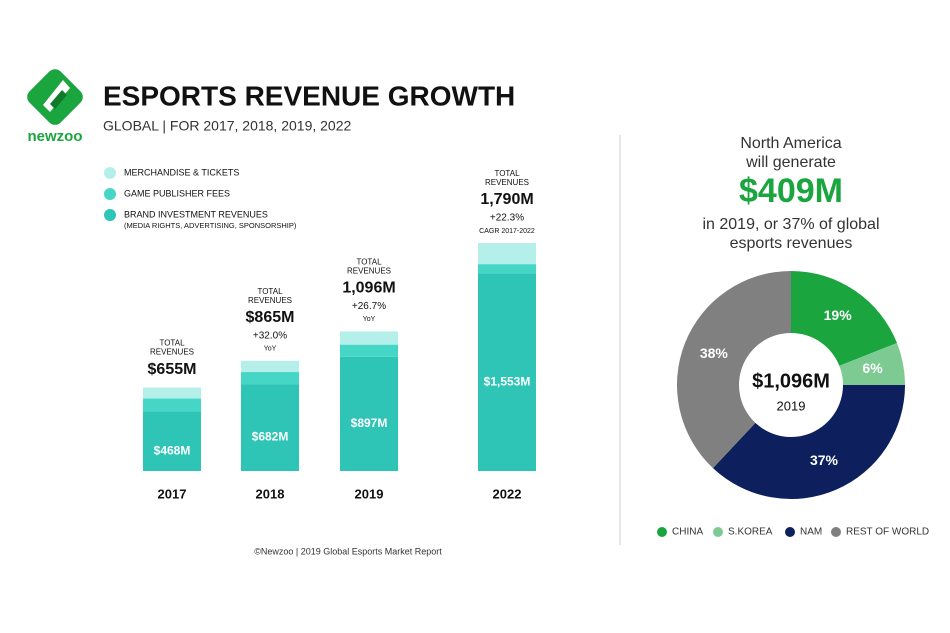 The width and height of the screenshot is (950, 633). I want to click on x-tick-label: 2017, so click(172, 493).